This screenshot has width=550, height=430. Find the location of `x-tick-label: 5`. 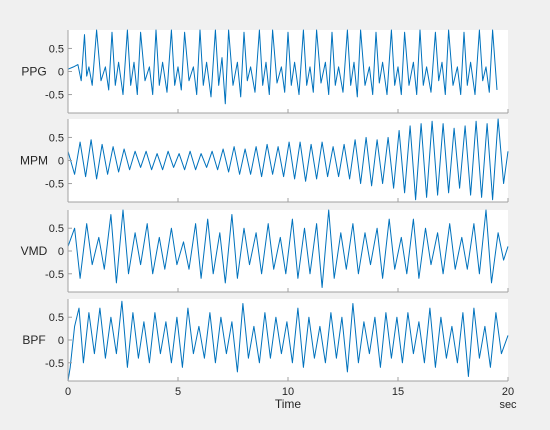

x-tick-label: 5 is located at coordinates (178, 392).